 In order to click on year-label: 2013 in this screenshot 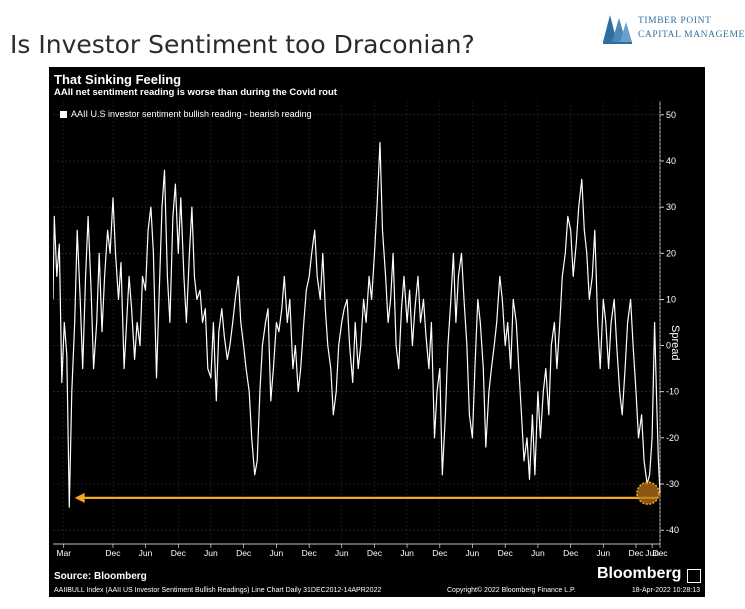, I will do `click(85, 562)`.